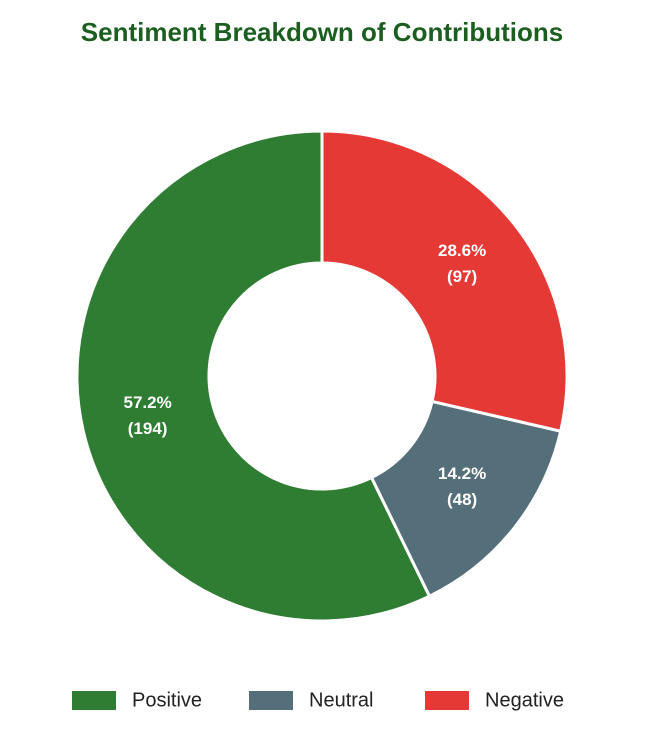 The height and width of the screenshot is (738, 645). What do you see at coordinates (148, 428) in the screenshot?
I see `slice-value-label: (194)` at bounding box center [148, 428].